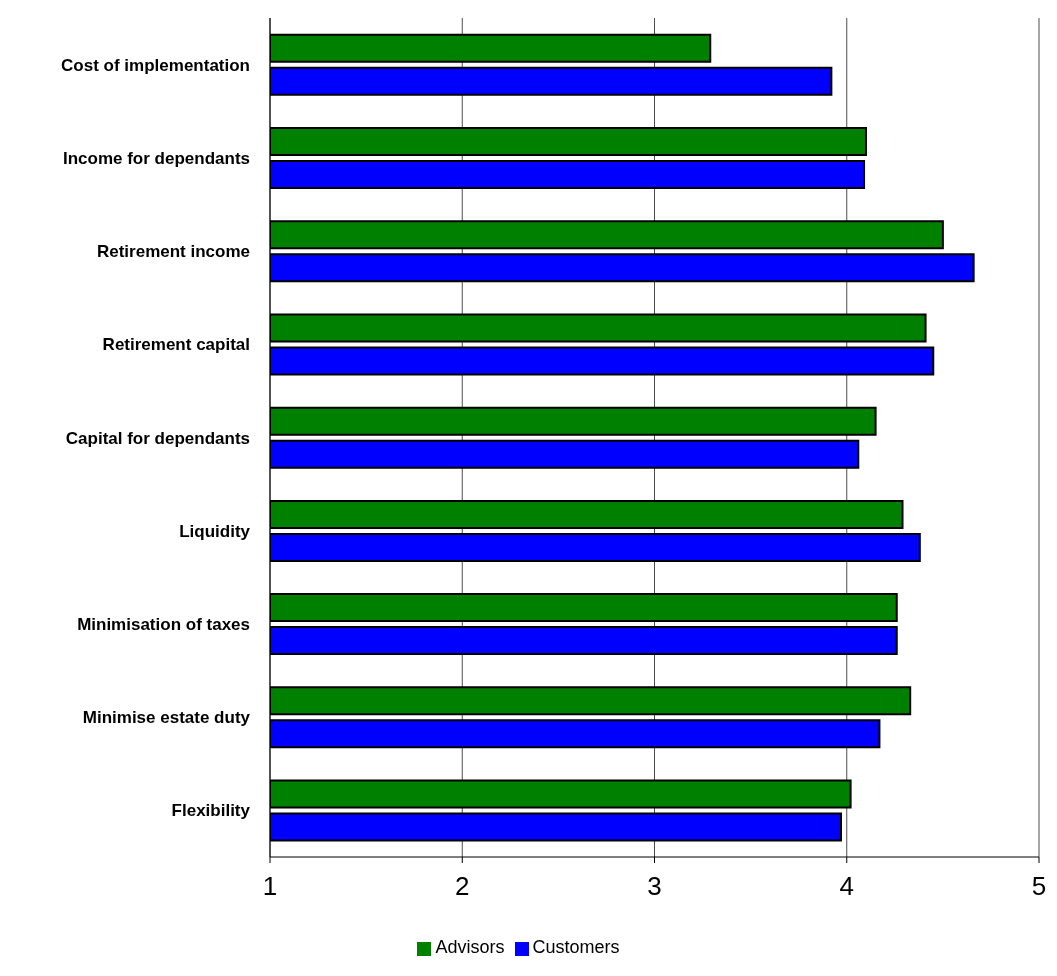 This screenshot has width=1057, height=976. What do you see at coordinates (215, 531) in the screenshot?
I see `y-tick-label: Liquidity` at bounding box center [215, 531].